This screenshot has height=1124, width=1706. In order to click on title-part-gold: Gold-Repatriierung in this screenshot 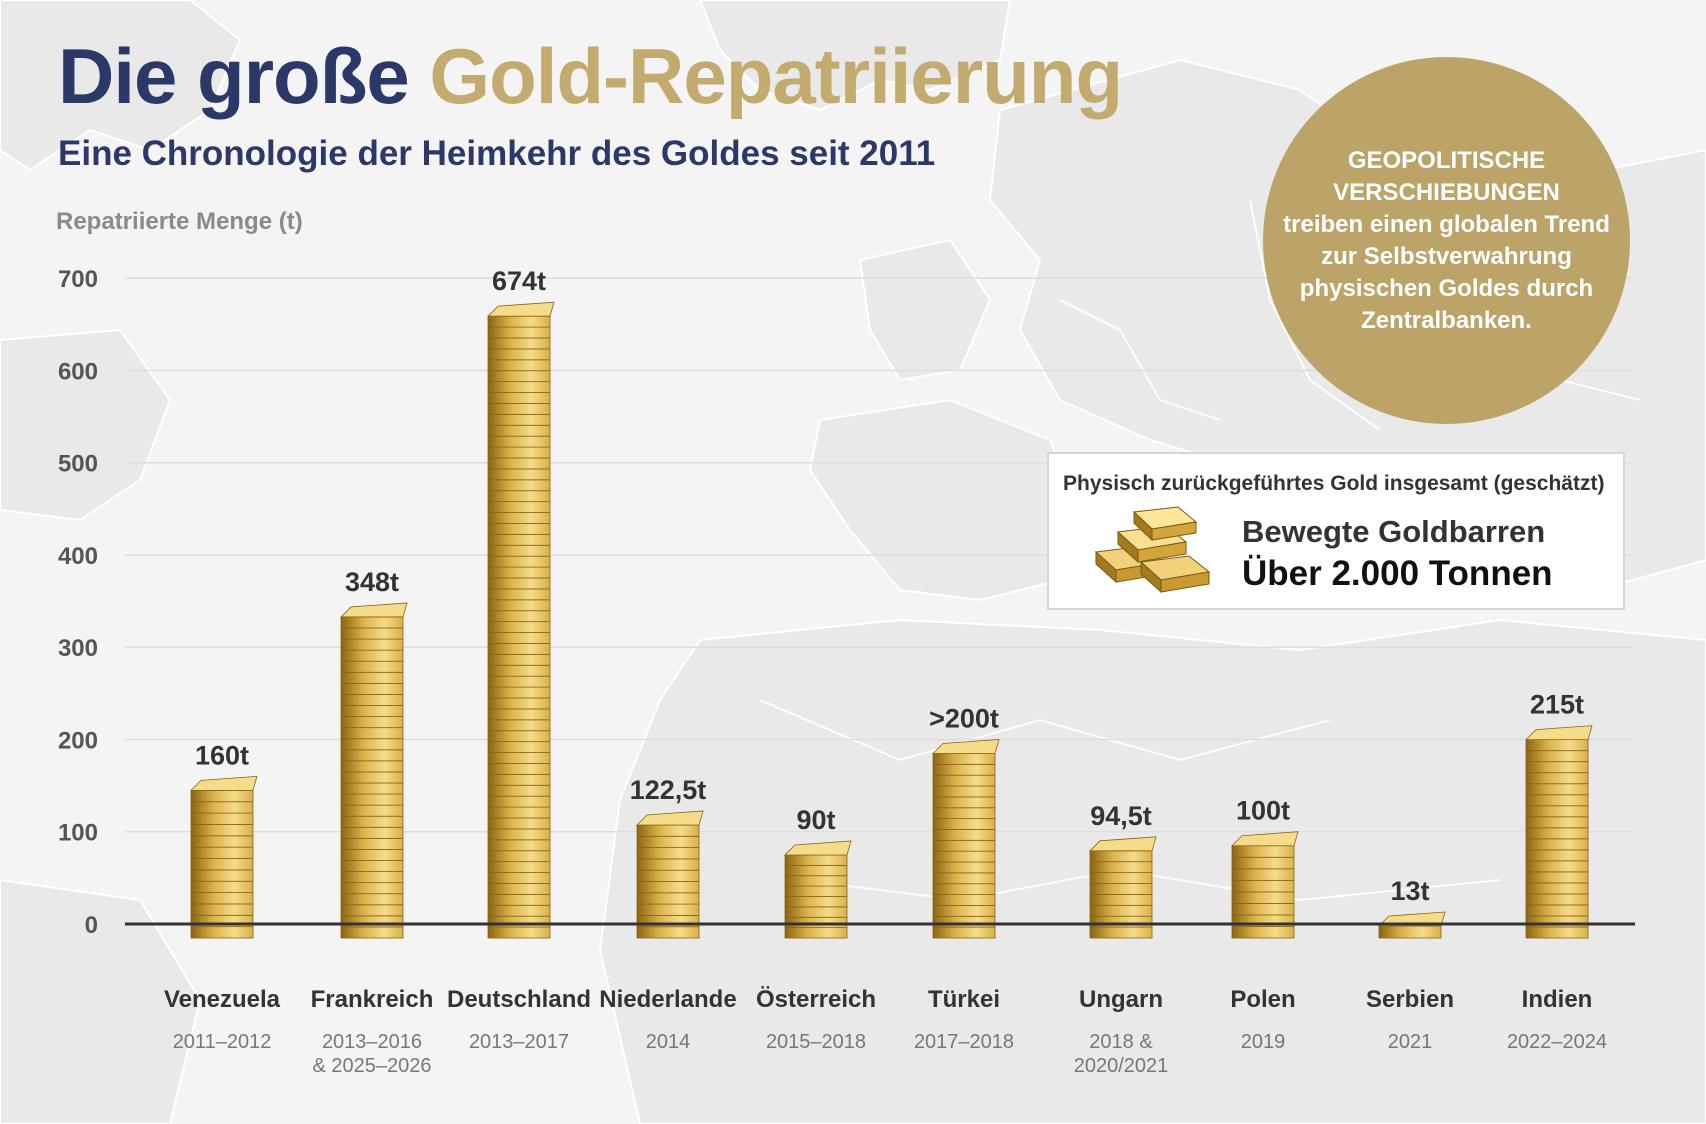, I will do `click(776, 76)`.